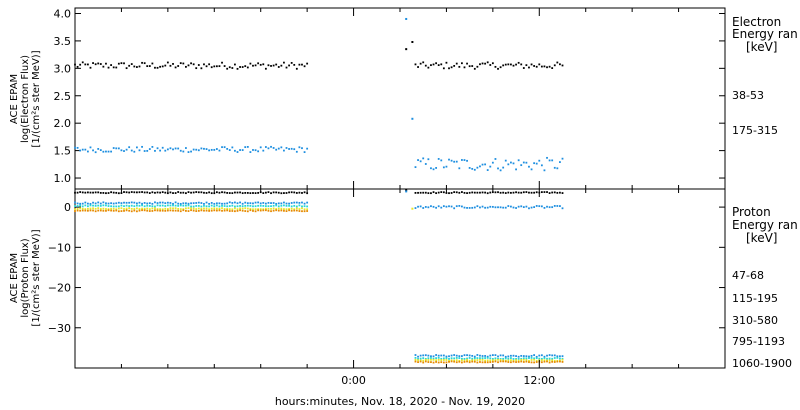 The image size is (800, 410). I want to click on proton-legend-title-line-1: Proton, so click(751, 212).